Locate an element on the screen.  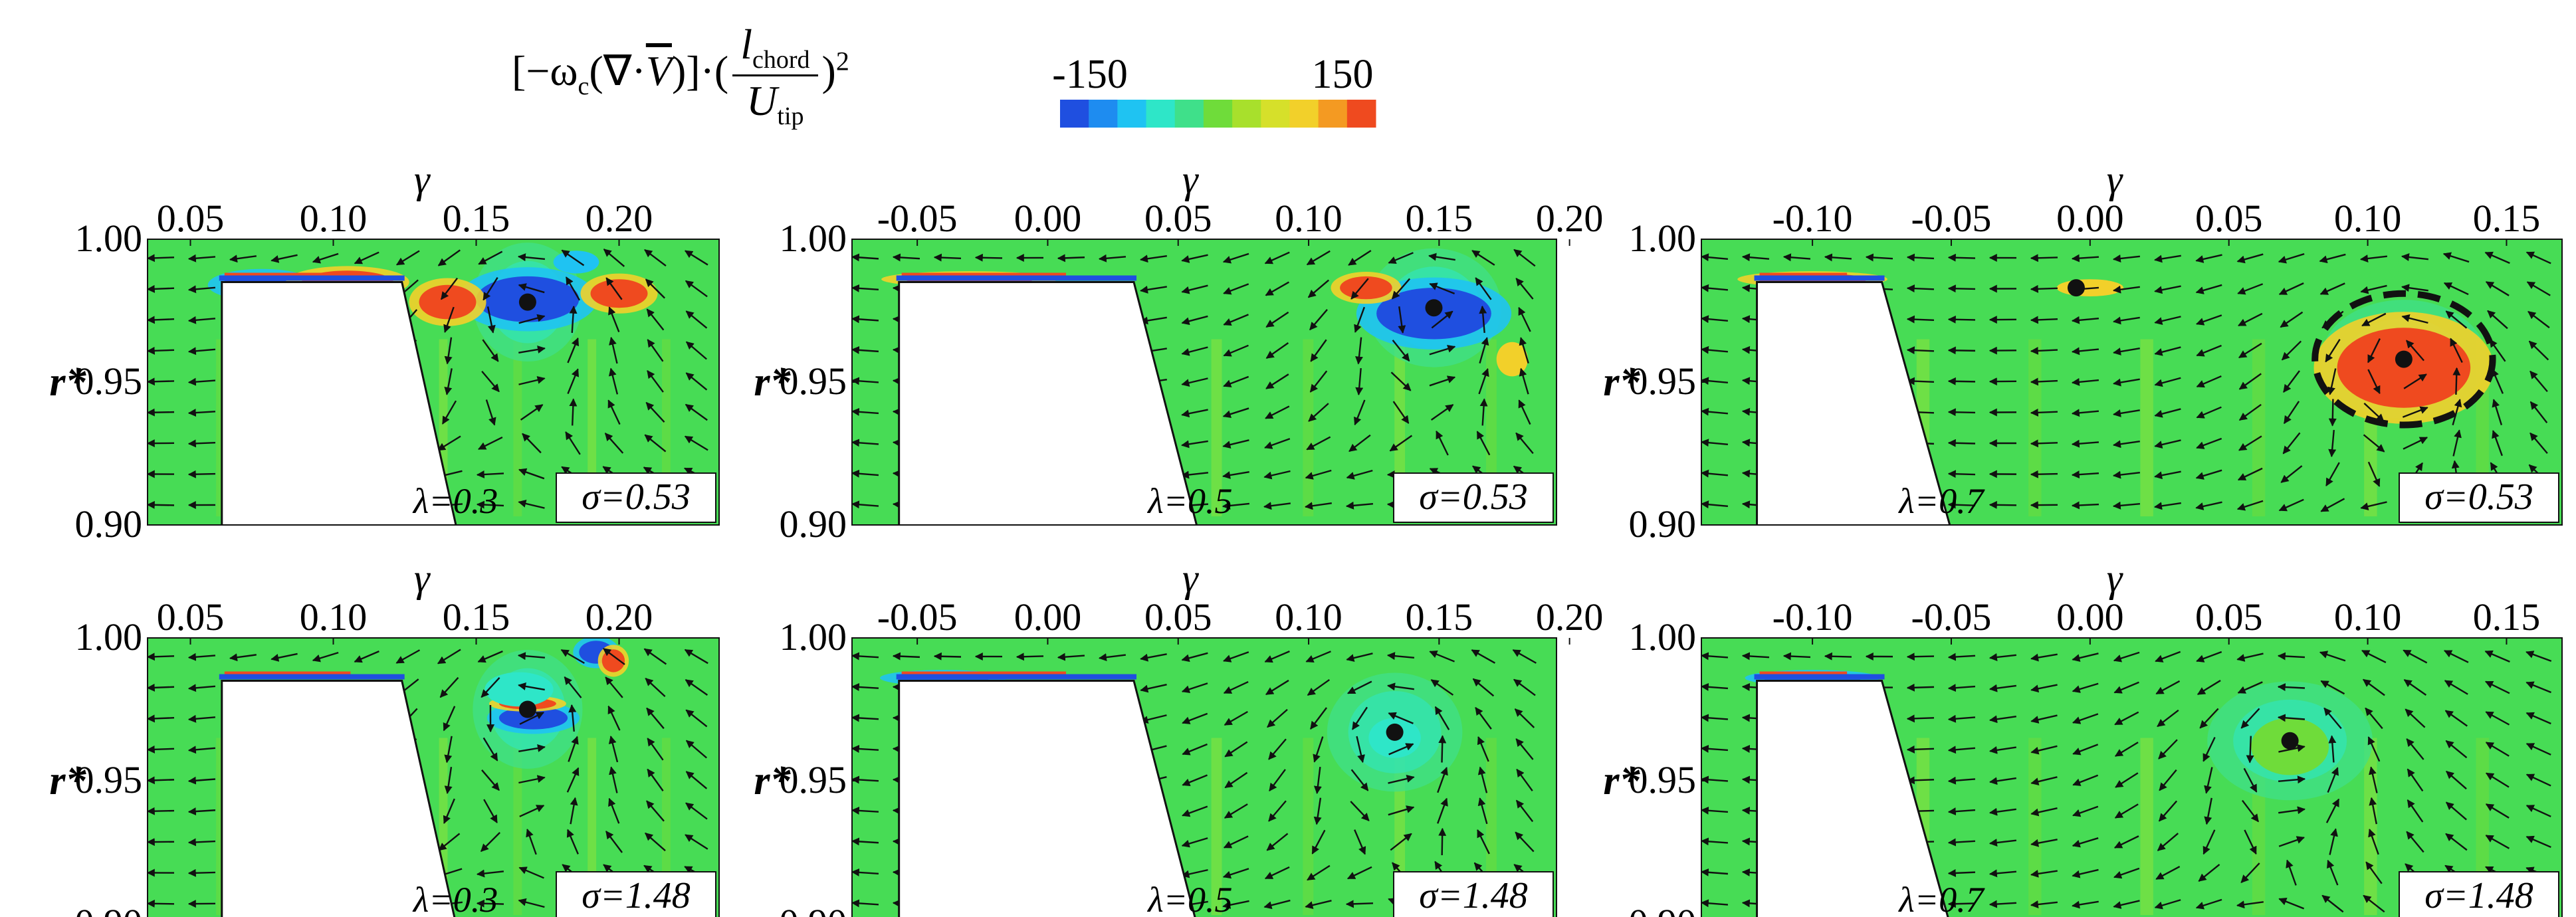
y-tick-label: 0.90 is located at coordinates (109, 524).